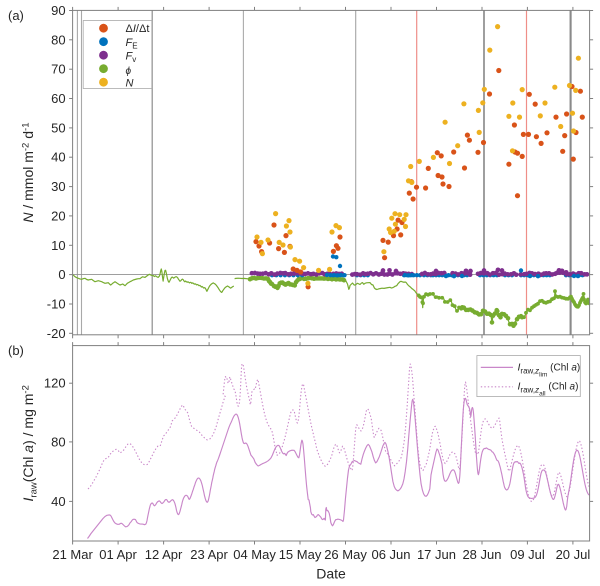  What do you see at coordinates (58, 215) in the screenshot?
I see `svg-text: 20` at bounding box center [58, 215].